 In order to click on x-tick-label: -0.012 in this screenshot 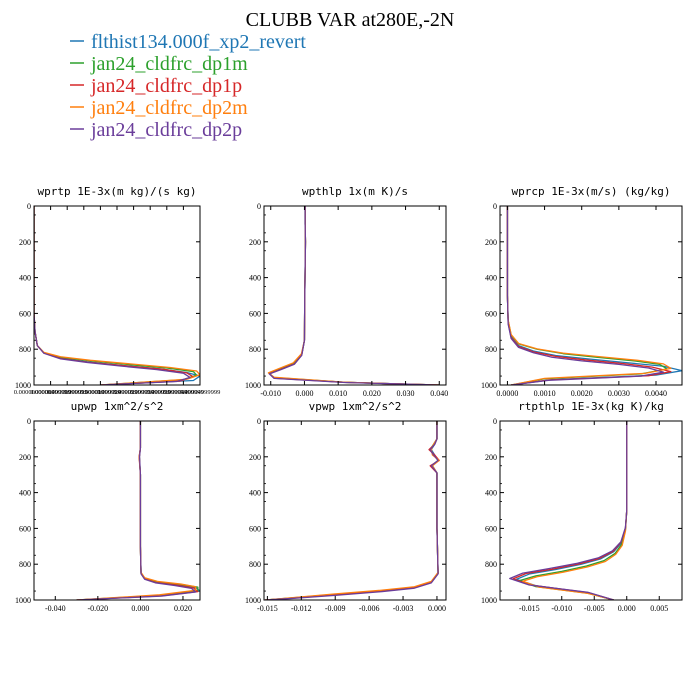, I will do `click(301, 608)`.